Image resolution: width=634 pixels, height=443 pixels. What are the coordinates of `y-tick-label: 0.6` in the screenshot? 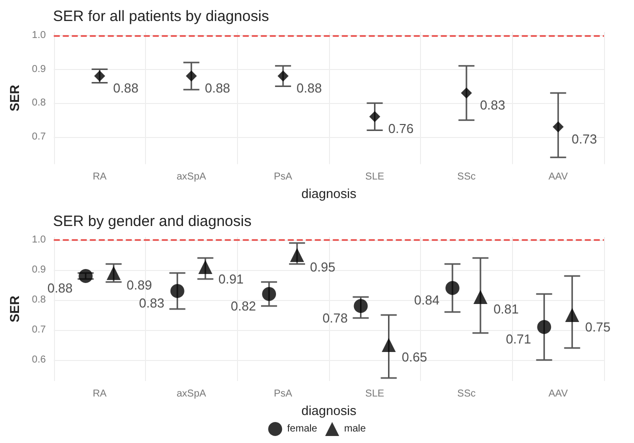 It's located at (39, 360).